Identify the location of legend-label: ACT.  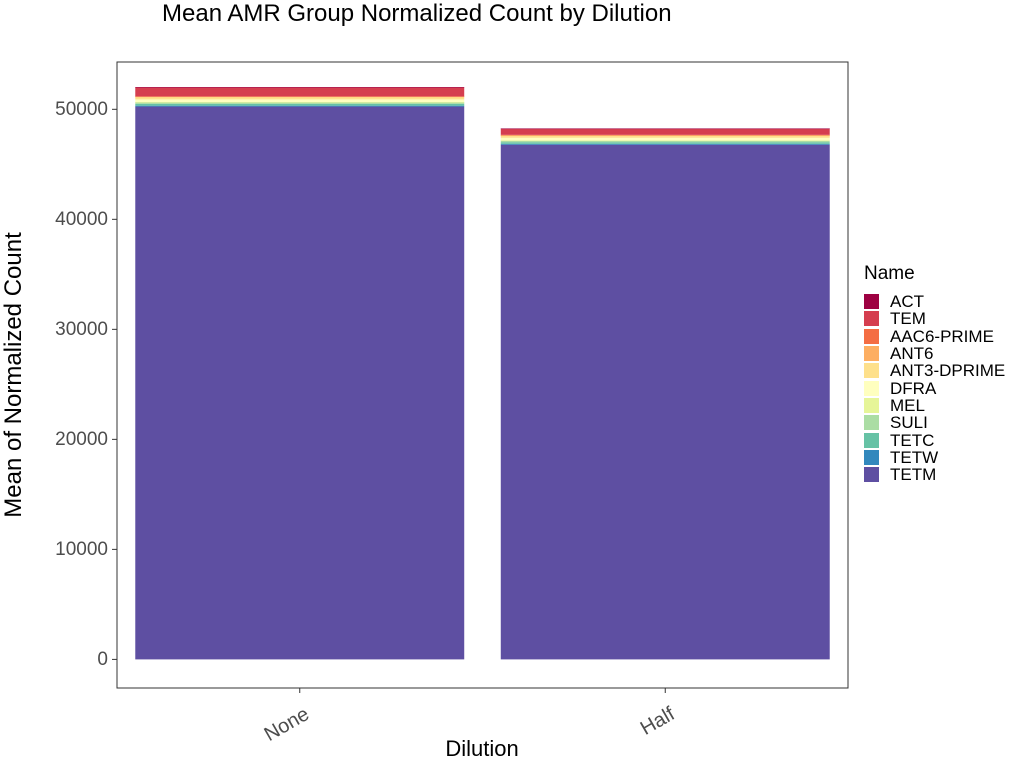
(907, 302).